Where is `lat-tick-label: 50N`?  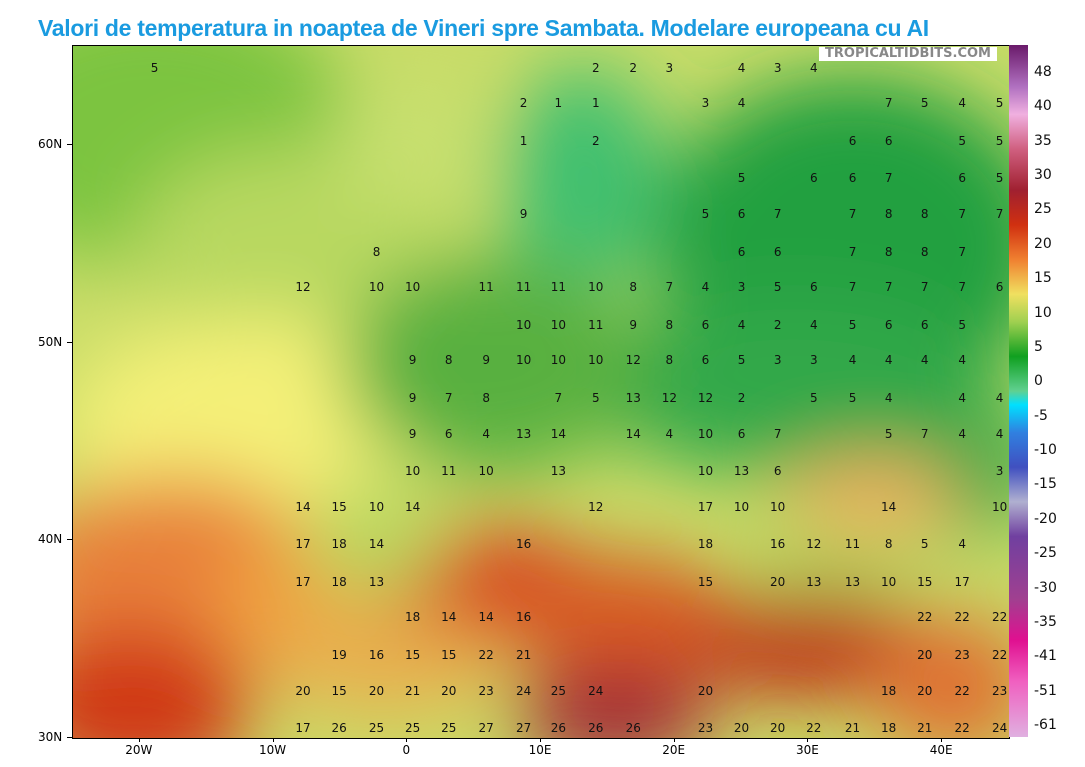
lat-tick-label: 50N is located at coordinates (50, 341).